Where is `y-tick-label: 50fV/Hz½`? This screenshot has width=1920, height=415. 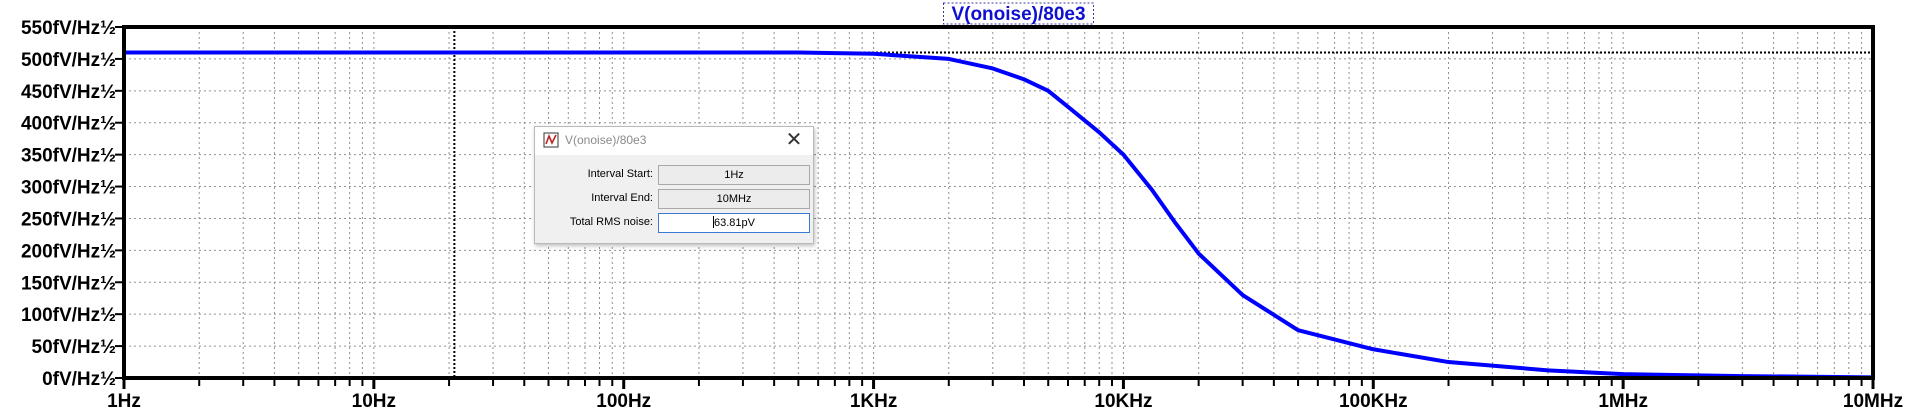 y-tick-label: 50fV/Hz½ is located at coordinates (74, 347).